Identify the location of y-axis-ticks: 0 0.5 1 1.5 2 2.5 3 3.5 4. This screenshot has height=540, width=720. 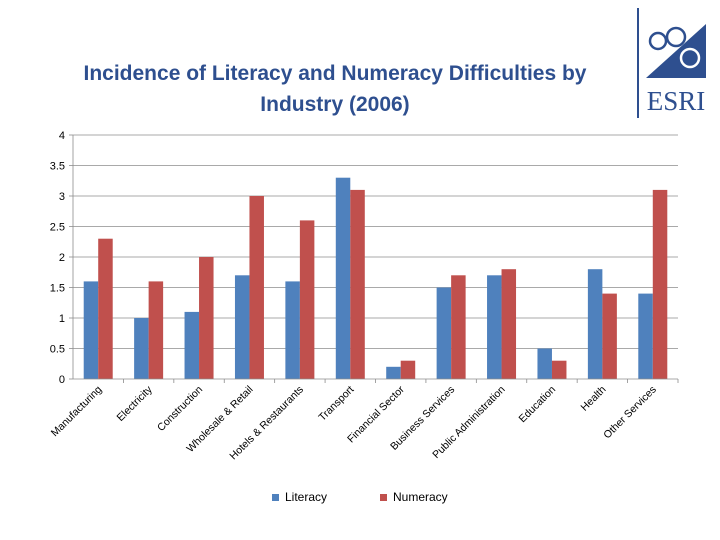
(61, 258).